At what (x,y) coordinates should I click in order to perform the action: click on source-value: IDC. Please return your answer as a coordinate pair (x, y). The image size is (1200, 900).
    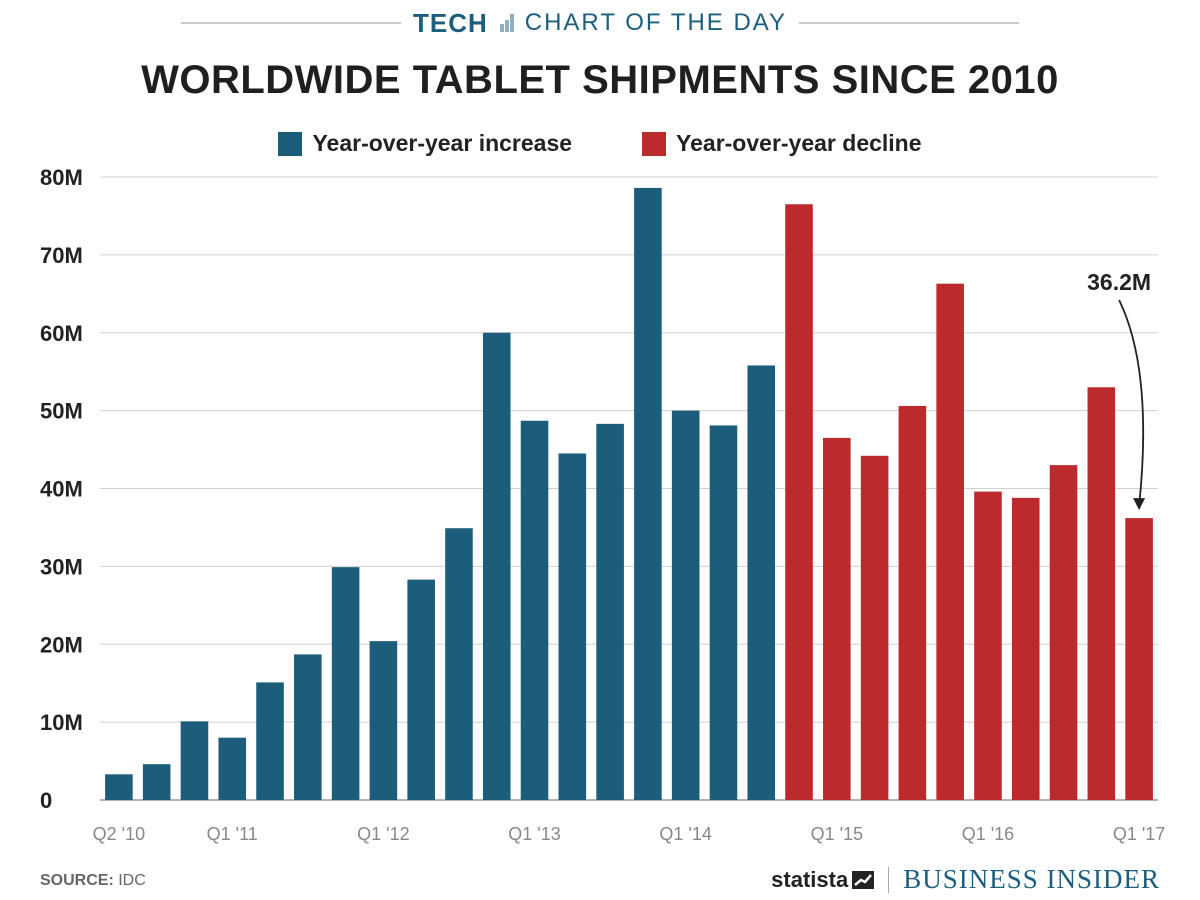
    Looking at the image, I should click on (132, 880).